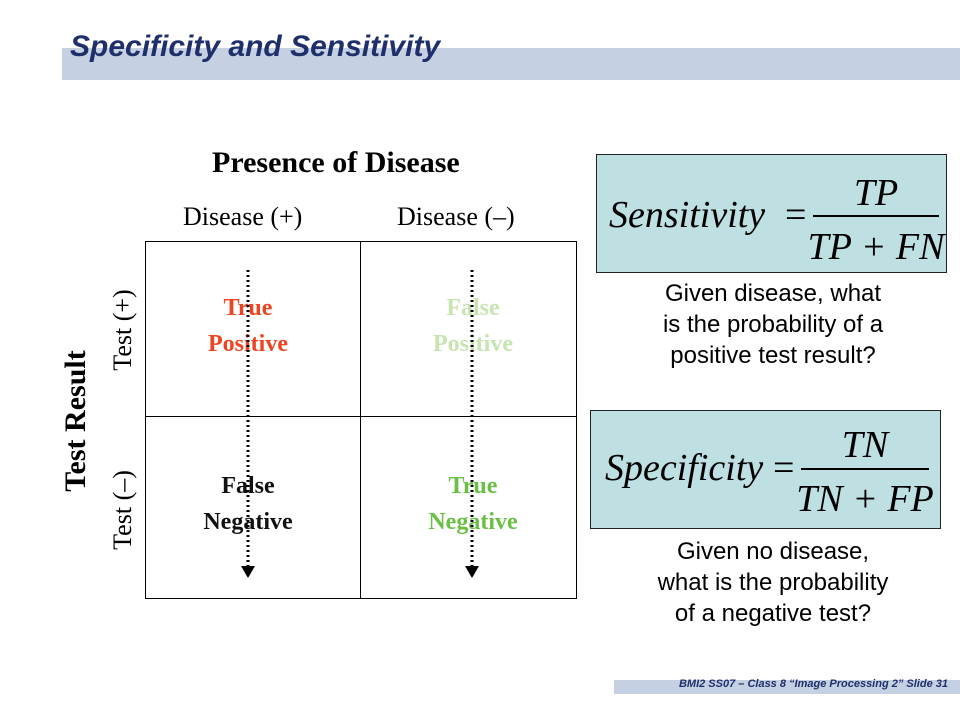  Describe the element at coordinates (687, 215) in the screenshot. I see `sensitivity-lhs: Sensitivity` at that location.